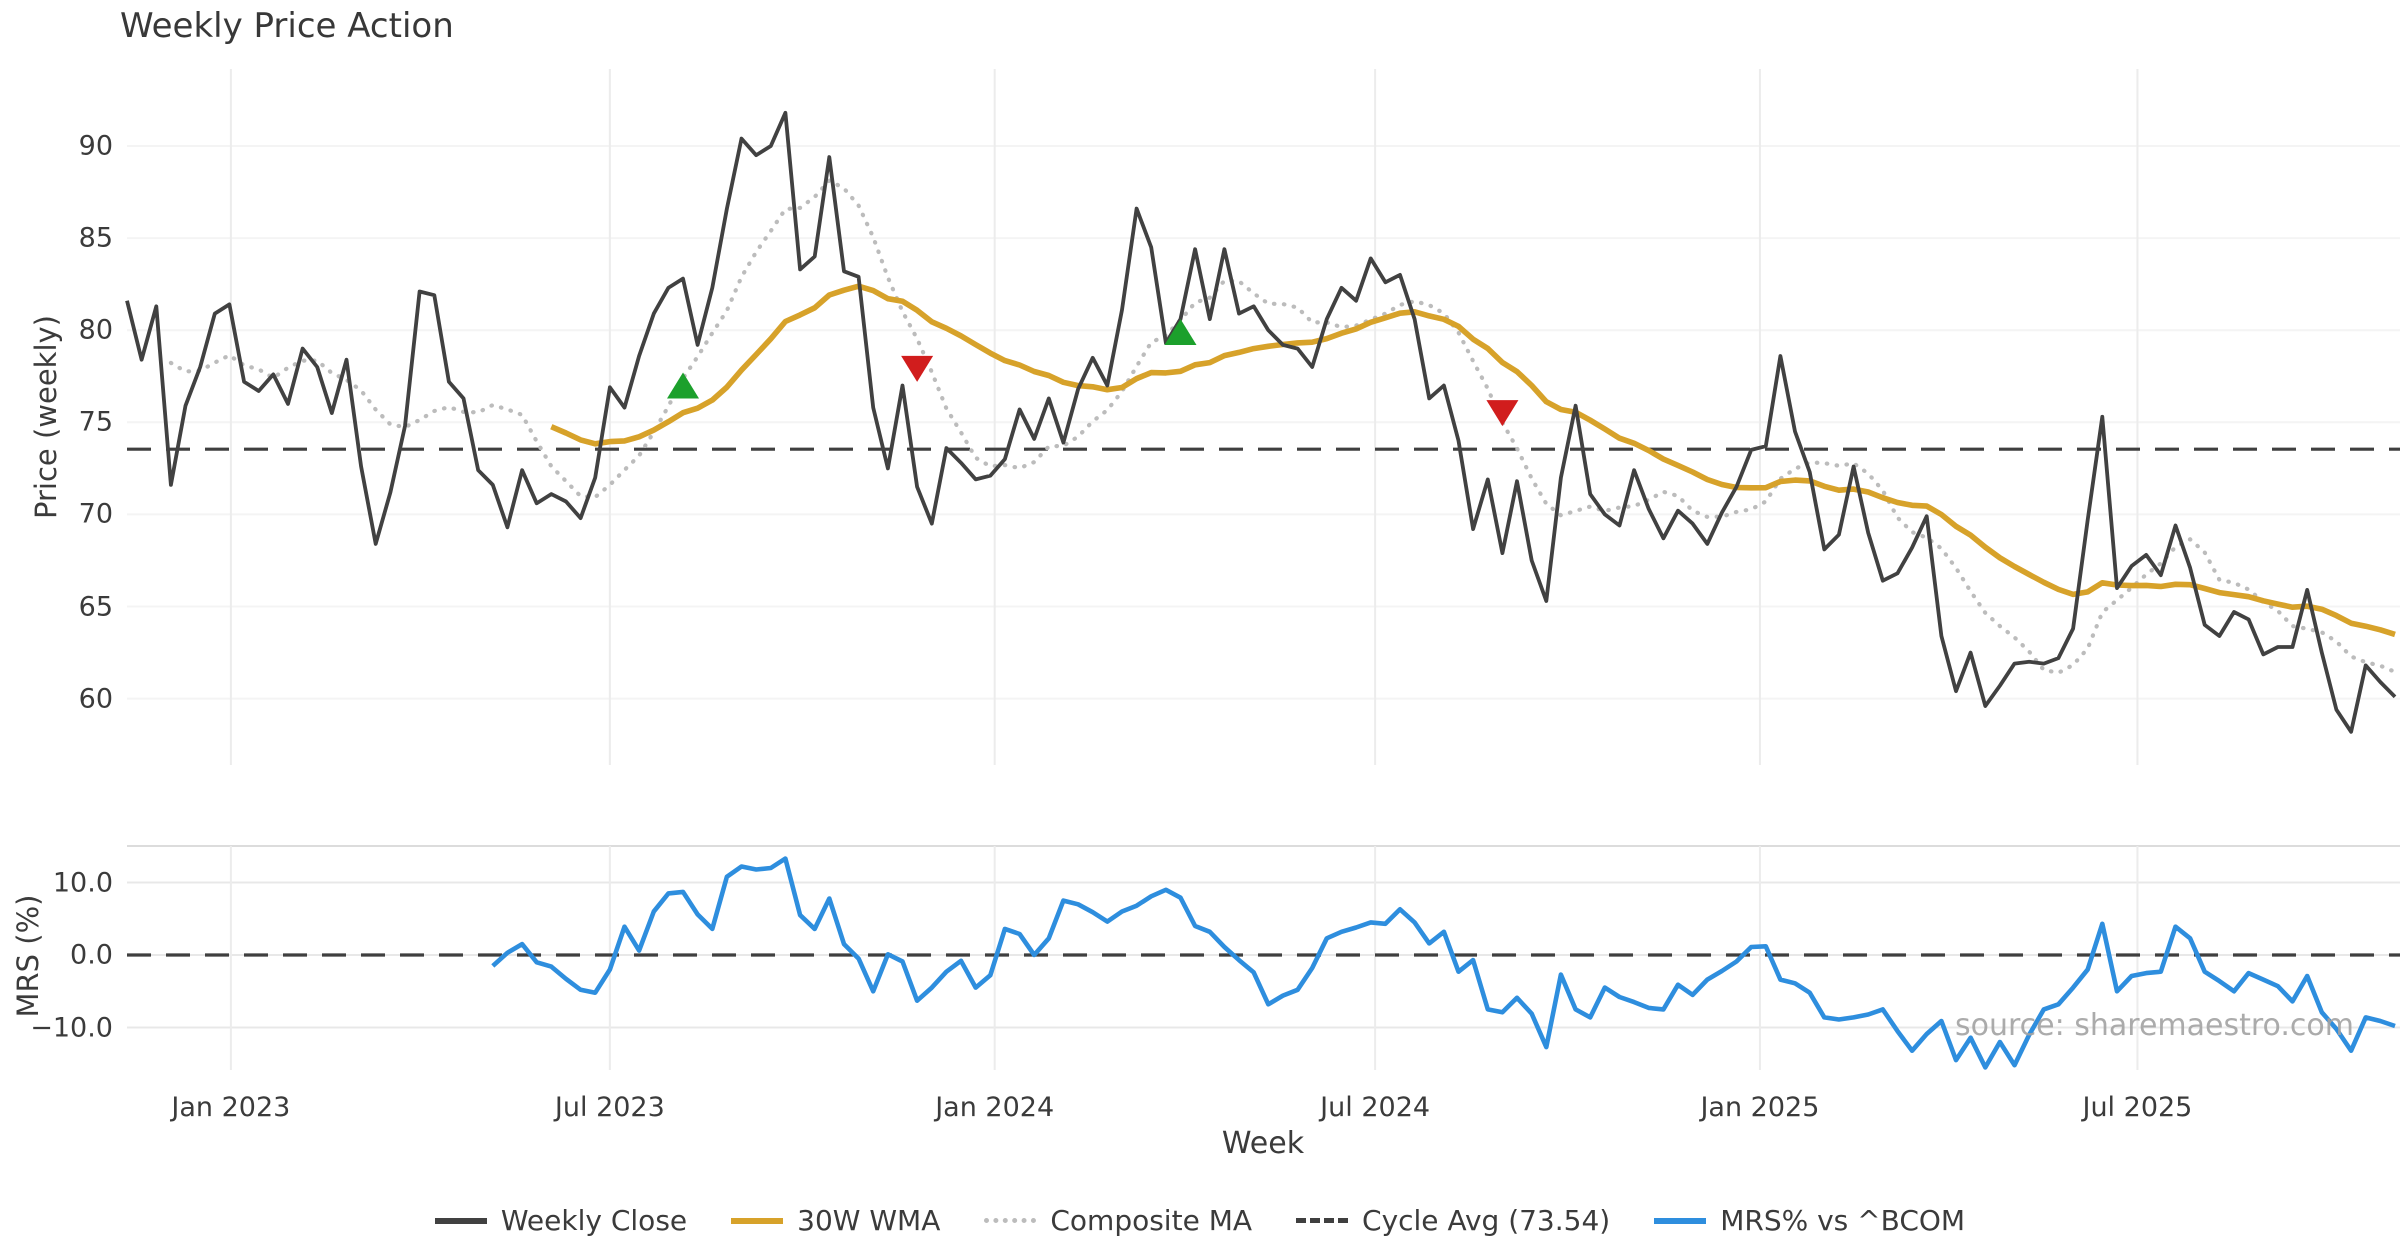 Image resolution: width=2400 pixels, height=1260 pixels. What do you see at coordinates (869, 1220) in the screenshot?
I see `legend-label: 30W WMA` at bounding box center [869, 1220].